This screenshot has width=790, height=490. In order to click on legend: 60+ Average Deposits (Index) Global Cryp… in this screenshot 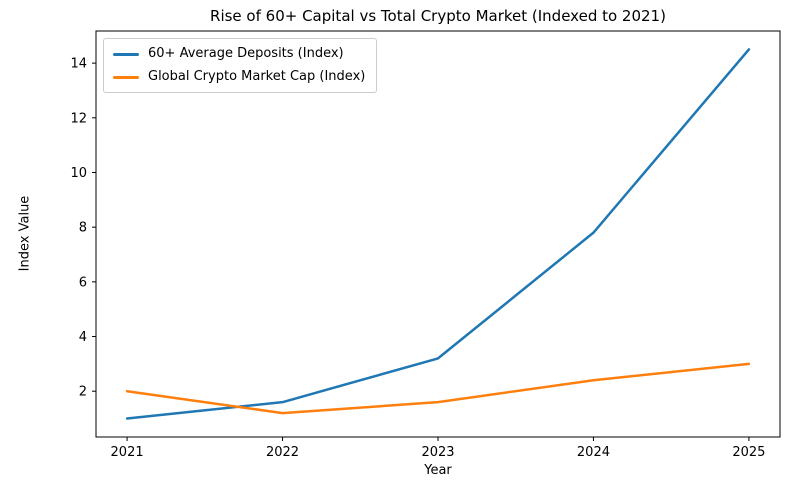, I will do `click(240, 65)`.